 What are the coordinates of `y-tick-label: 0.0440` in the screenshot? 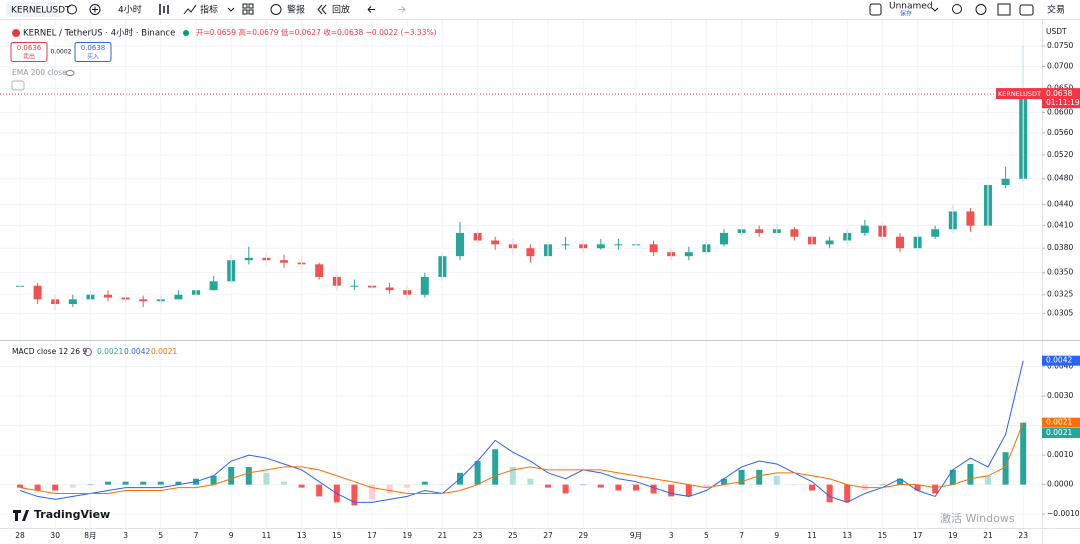 It's located at (1060, 204).